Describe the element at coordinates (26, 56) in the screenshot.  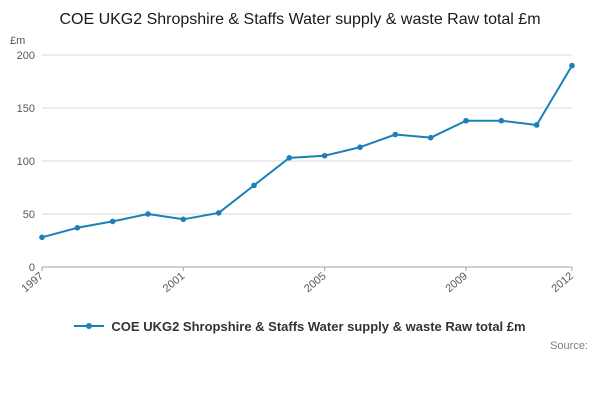
I see `y-tick-label: 200` at that location.